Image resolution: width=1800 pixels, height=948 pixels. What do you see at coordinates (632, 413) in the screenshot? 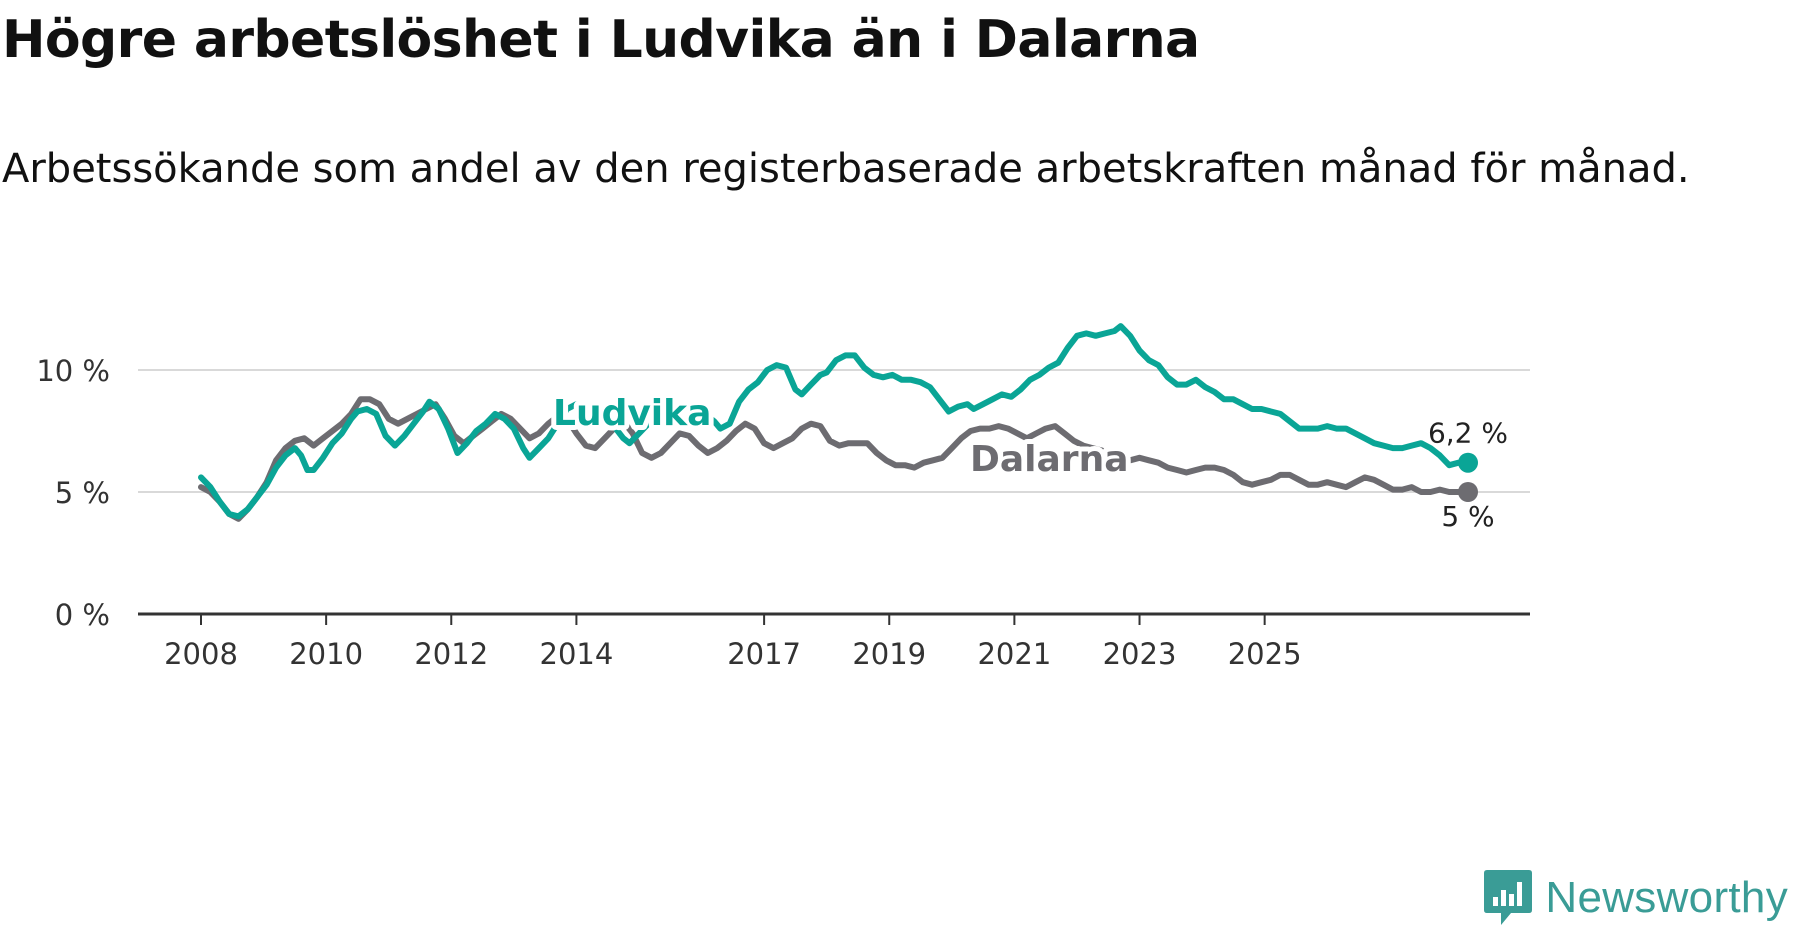
I see `series-name-ludvika: Ludvika` at bounding box center [632, 413].